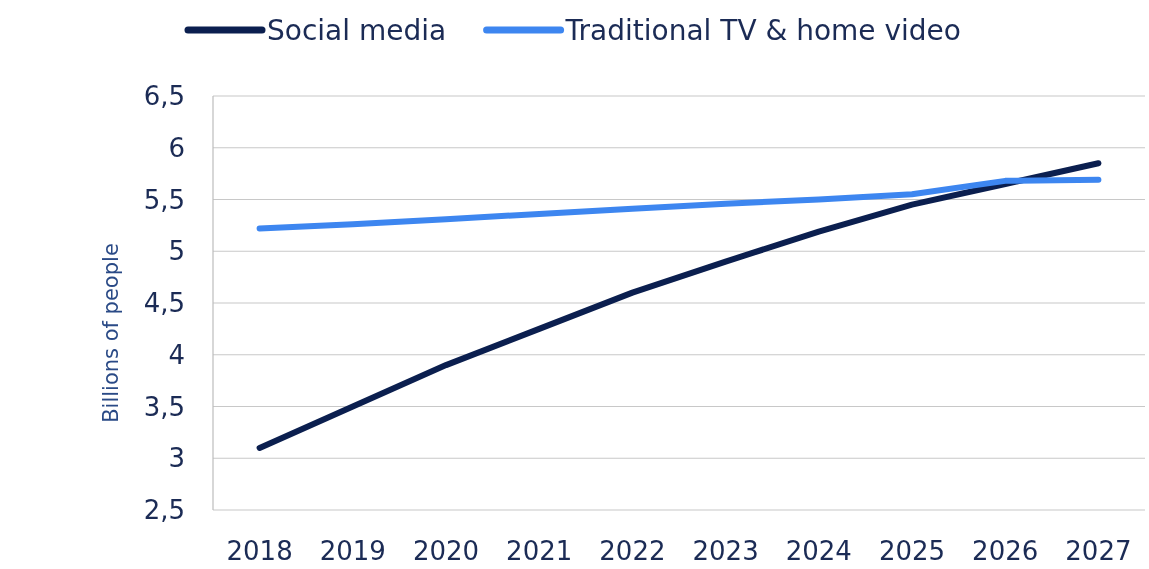 The image size is (1149, 569). What do you see at coordinates (446, 551) in the screenshot?
I see `x-tick-label: 2020` at bounding box center [446, 551].